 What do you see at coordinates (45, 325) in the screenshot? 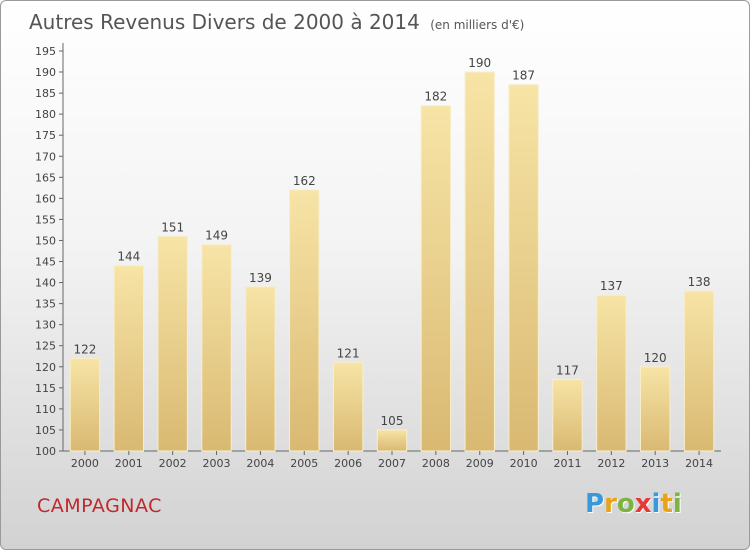
I see `y-tick-label: 130` at bounding box center [45, 325].